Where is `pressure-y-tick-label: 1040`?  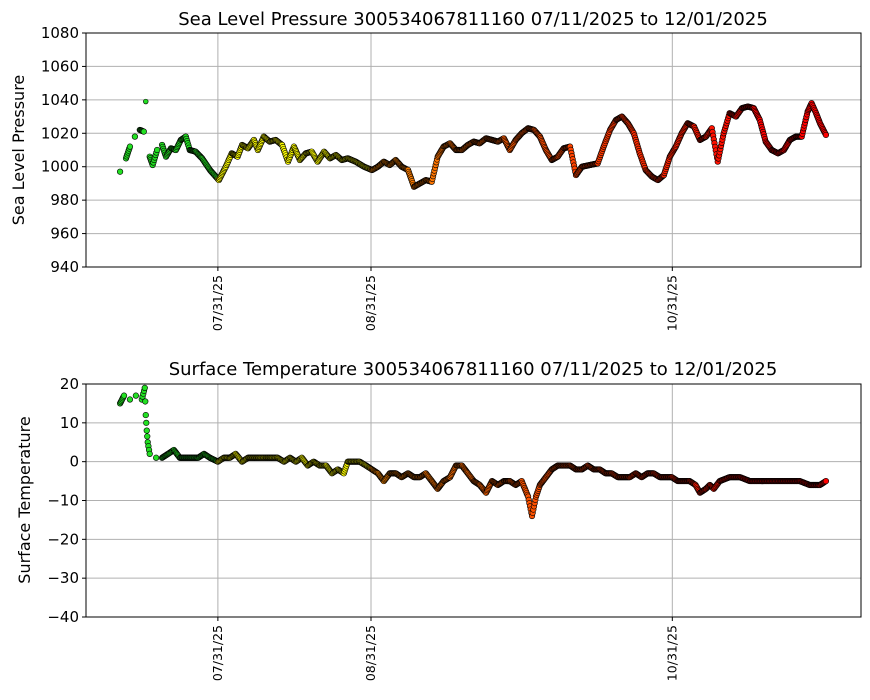
pressure-y-tick-label: 1040 is located at coordinates (60, 100).